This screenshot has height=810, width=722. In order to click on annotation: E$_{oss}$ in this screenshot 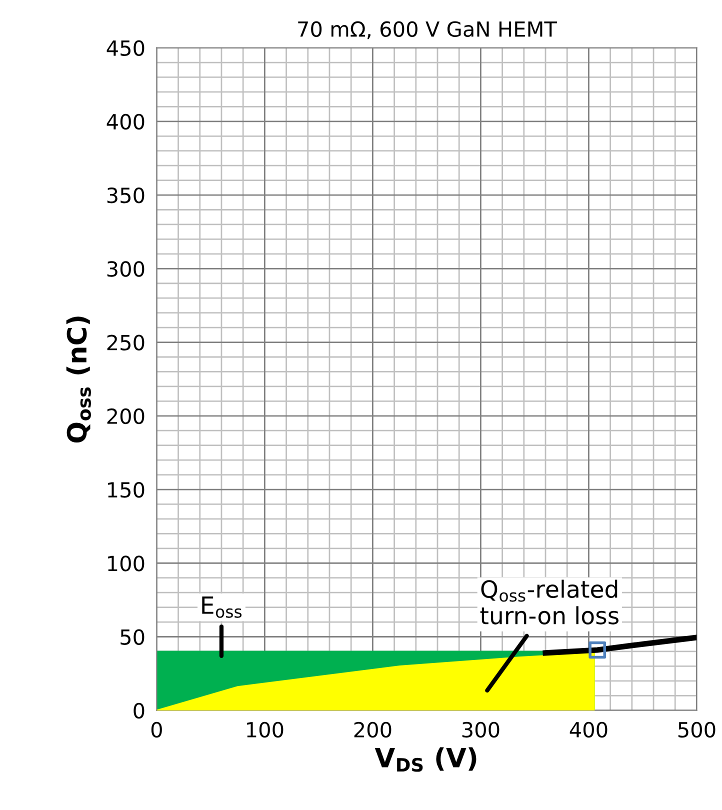, I will do `click(222, 607)`.